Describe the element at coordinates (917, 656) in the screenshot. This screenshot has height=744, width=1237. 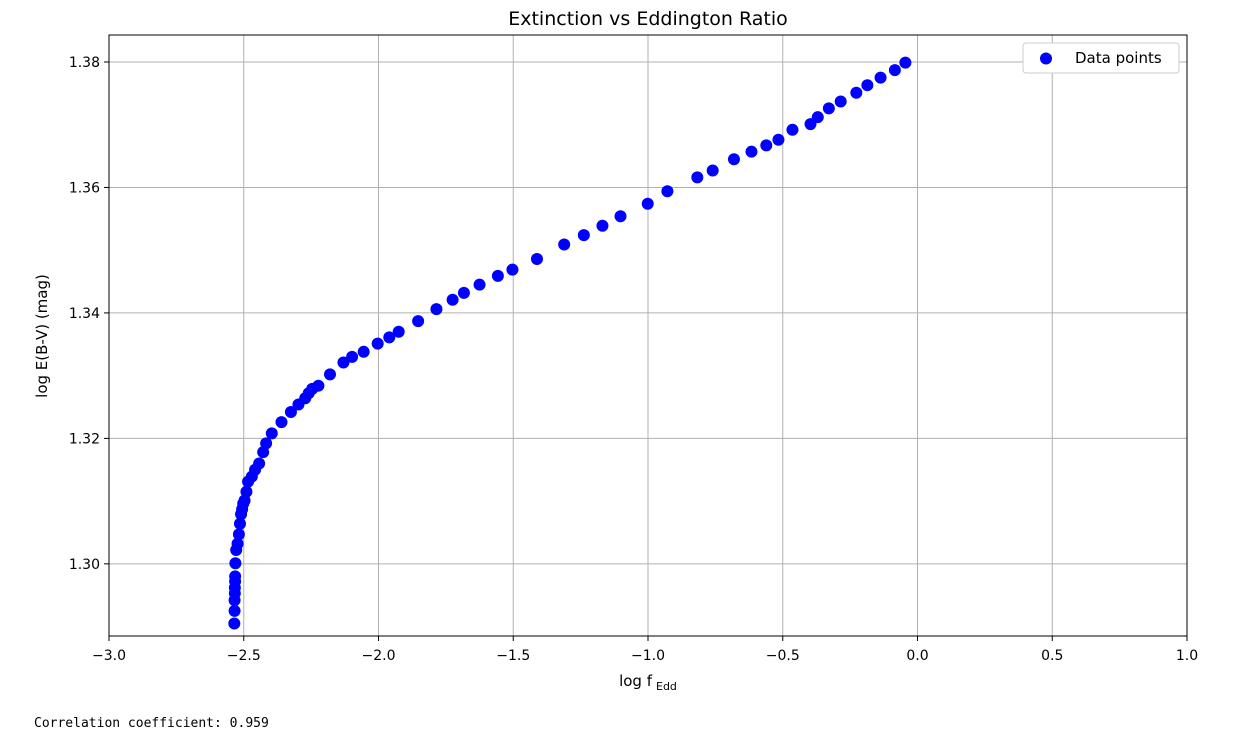
I see `x-tick-label: 0.0` at that location.